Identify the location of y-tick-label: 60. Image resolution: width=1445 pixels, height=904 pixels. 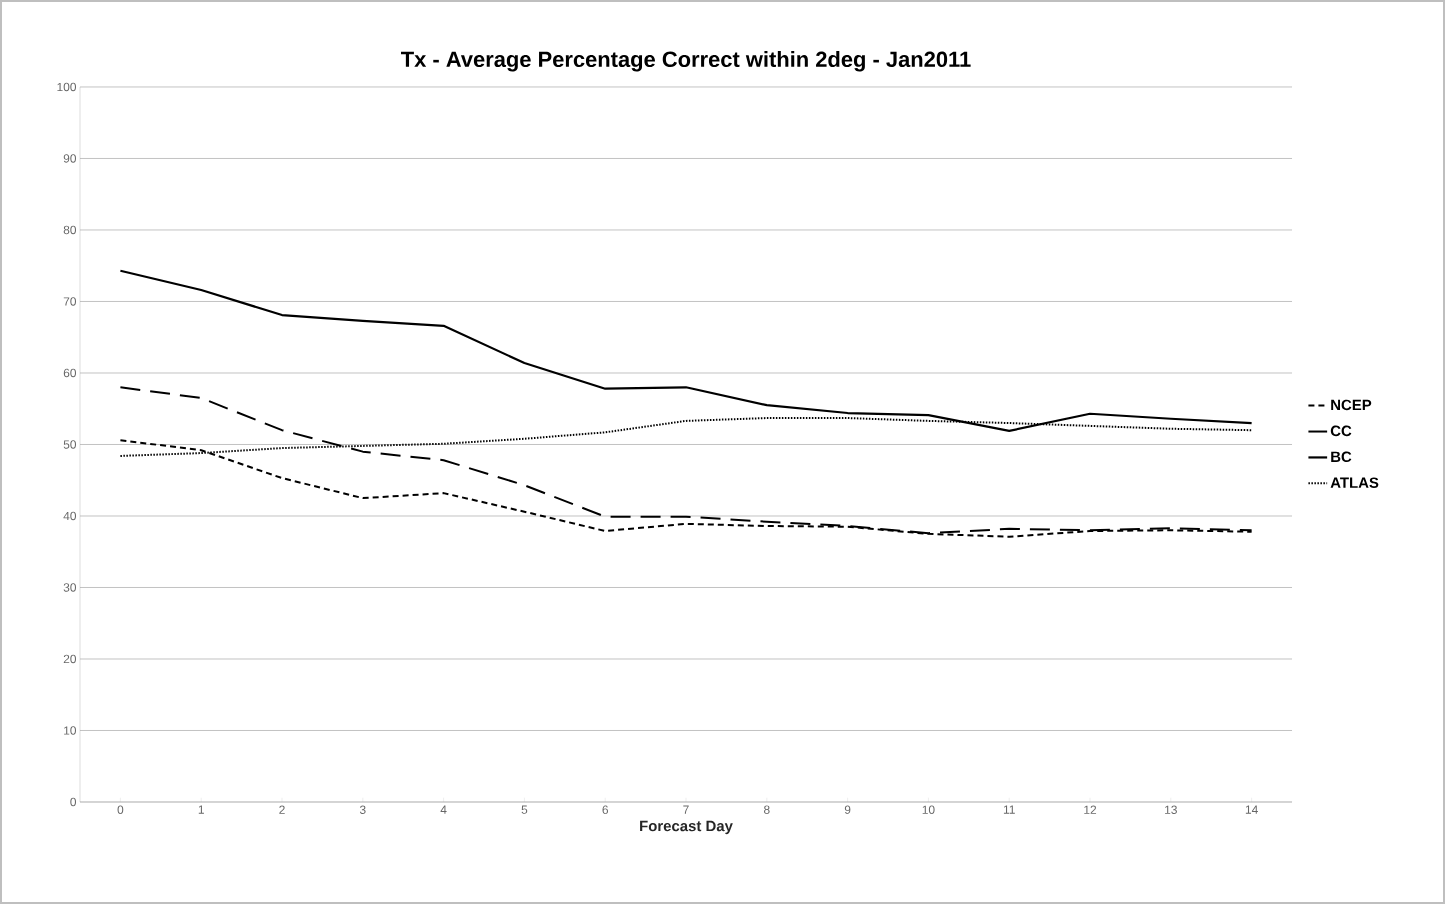
(70, 373).